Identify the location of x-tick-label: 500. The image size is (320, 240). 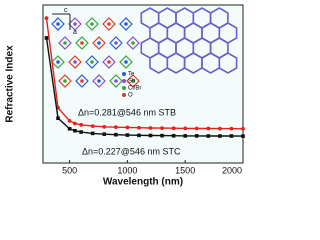
(69, 170).